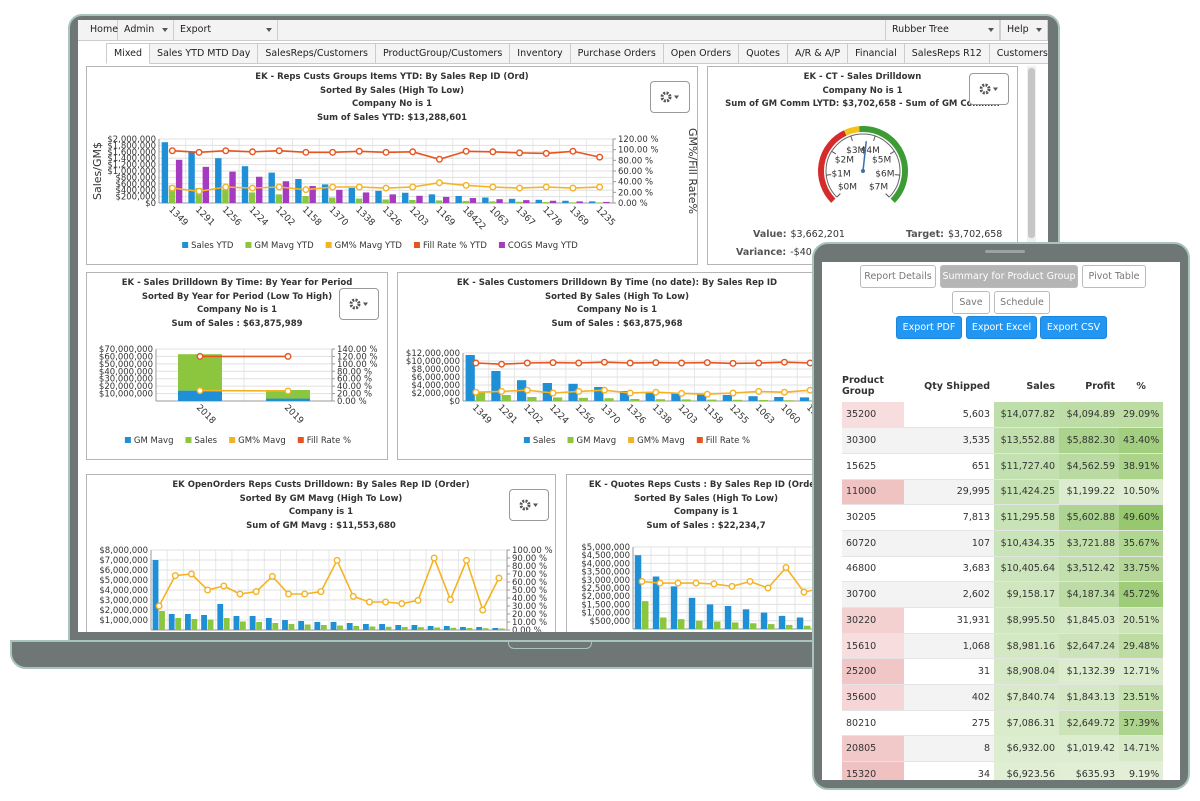  I want to click on y-tick-label: $2,500,000, so click(605, 589).